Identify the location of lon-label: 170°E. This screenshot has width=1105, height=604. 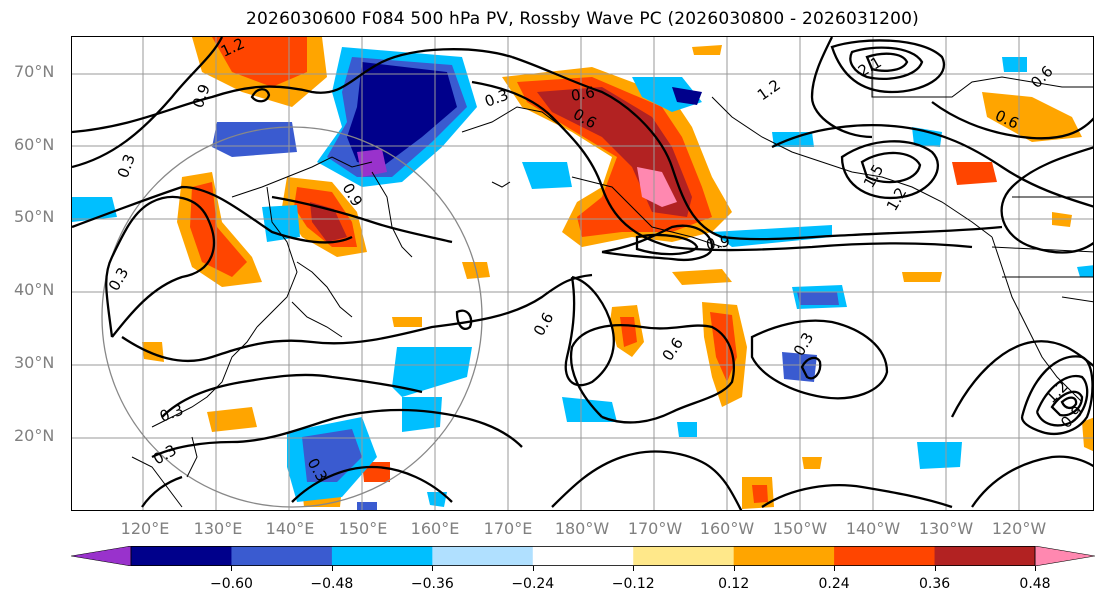
(508, 528).